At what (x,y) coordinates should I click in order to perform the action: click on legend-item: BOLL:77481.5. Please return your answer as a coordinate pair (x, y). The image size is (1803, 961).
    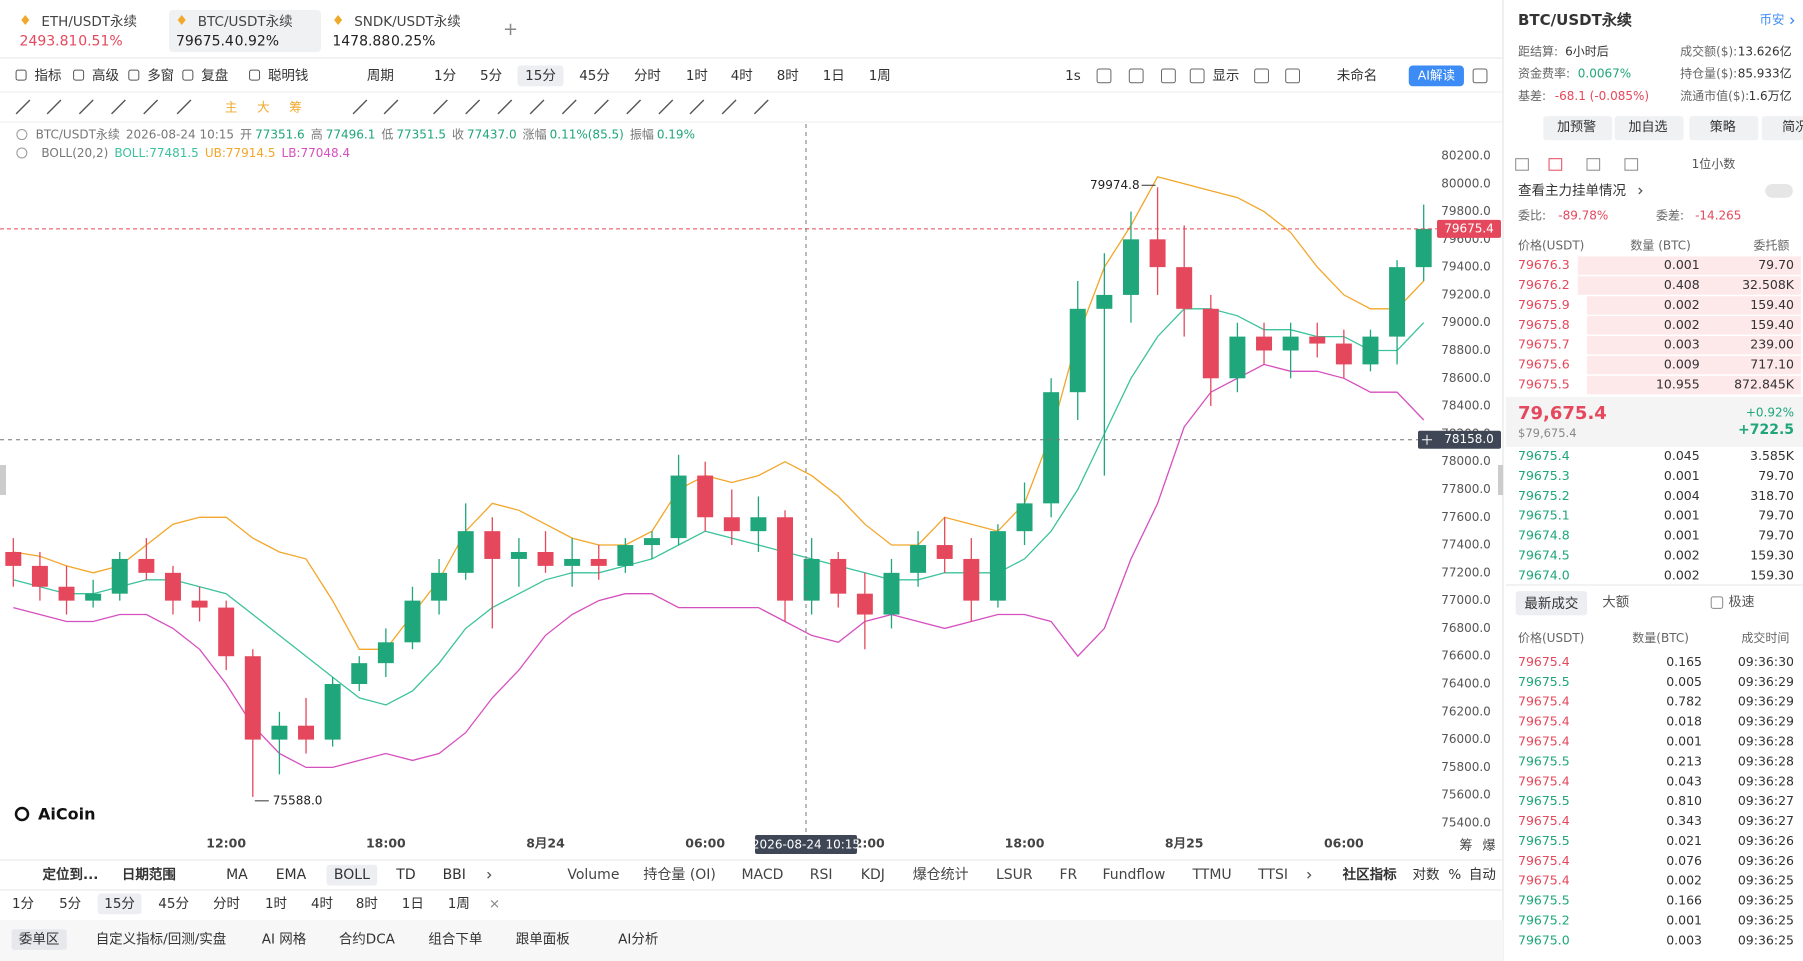
    Looking at the image, I should click on (156, 152).